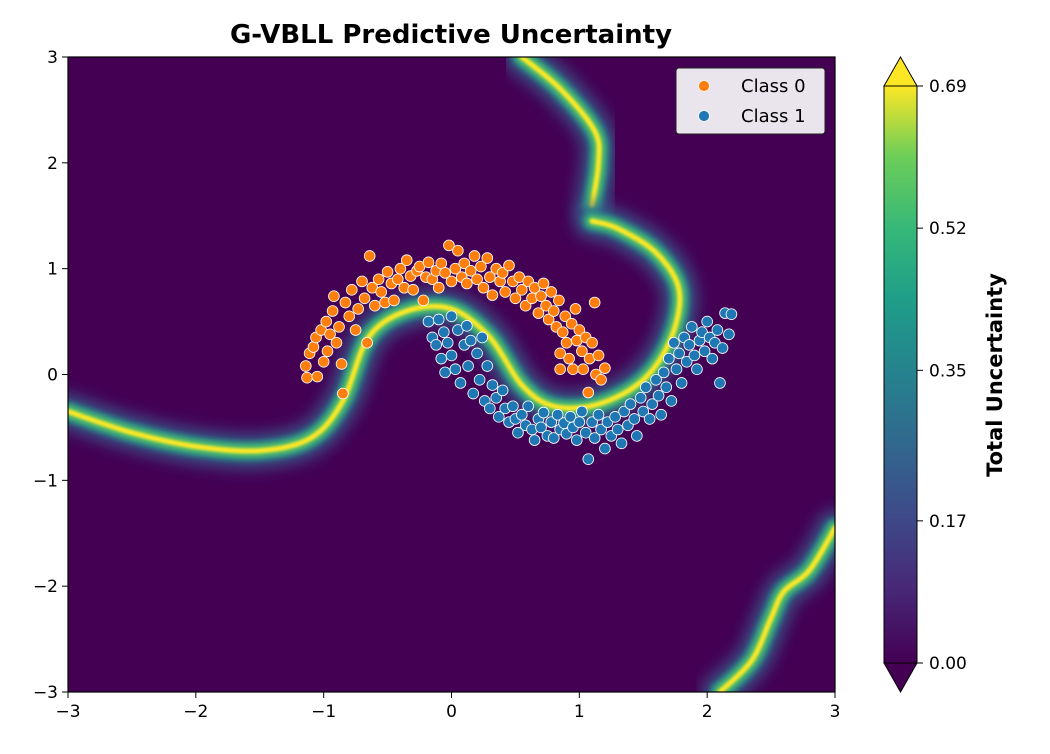 The height and width of the screenshot is (754, 1050). I want to click on uncertainty-band-bottom-band, so click(776, 608).